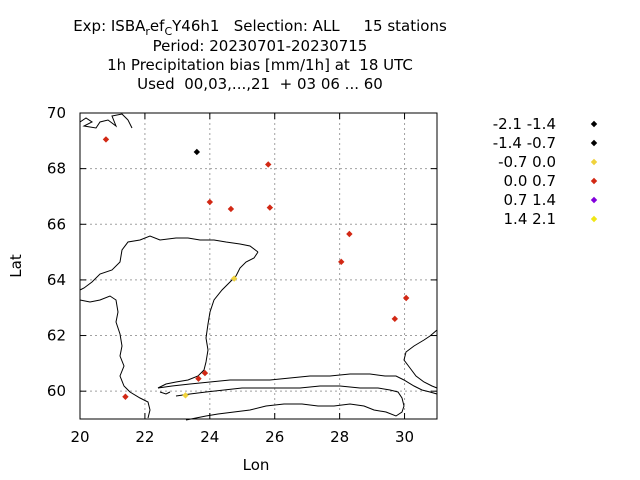 Image resolution: width=640 pixels, height=480 pixels. Describe the element at coordinates (209, 437) in the screenshot. I see `x-tick-label: 24` at that location.